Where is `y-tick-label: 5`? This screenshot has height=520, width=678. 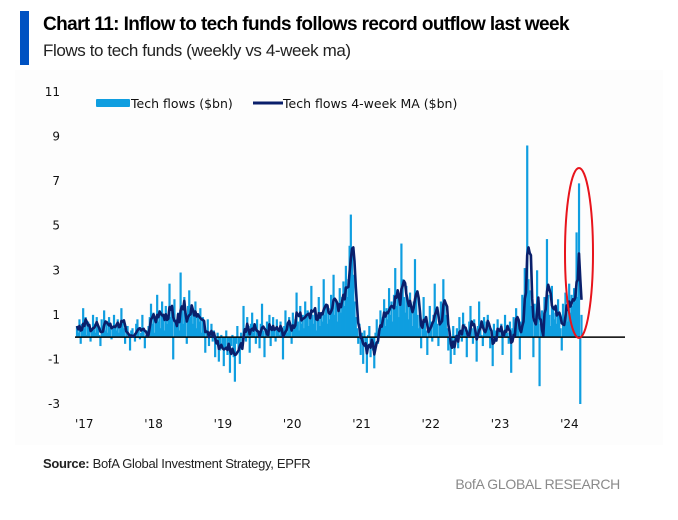
y-tick-label: 5 is located at coordinates (56, 226).